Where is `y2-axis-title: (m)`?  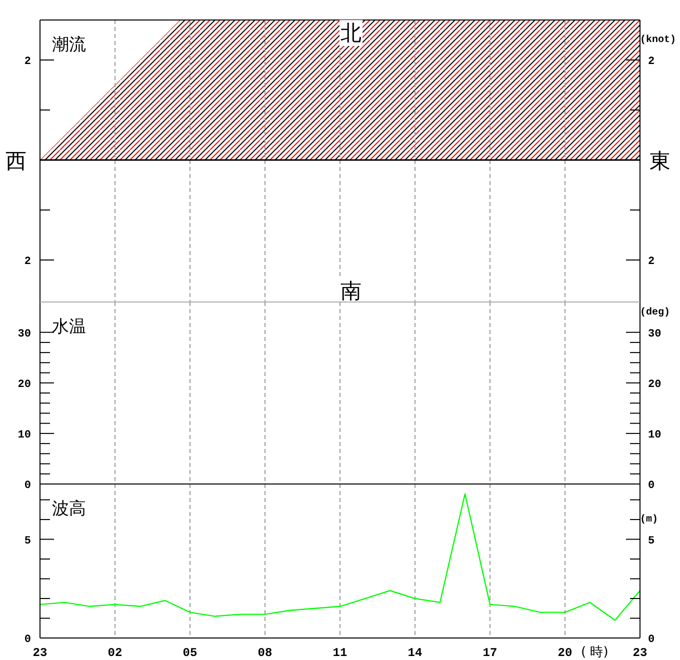 y2-axis-title: (m) is located at coordinates (649, 519).